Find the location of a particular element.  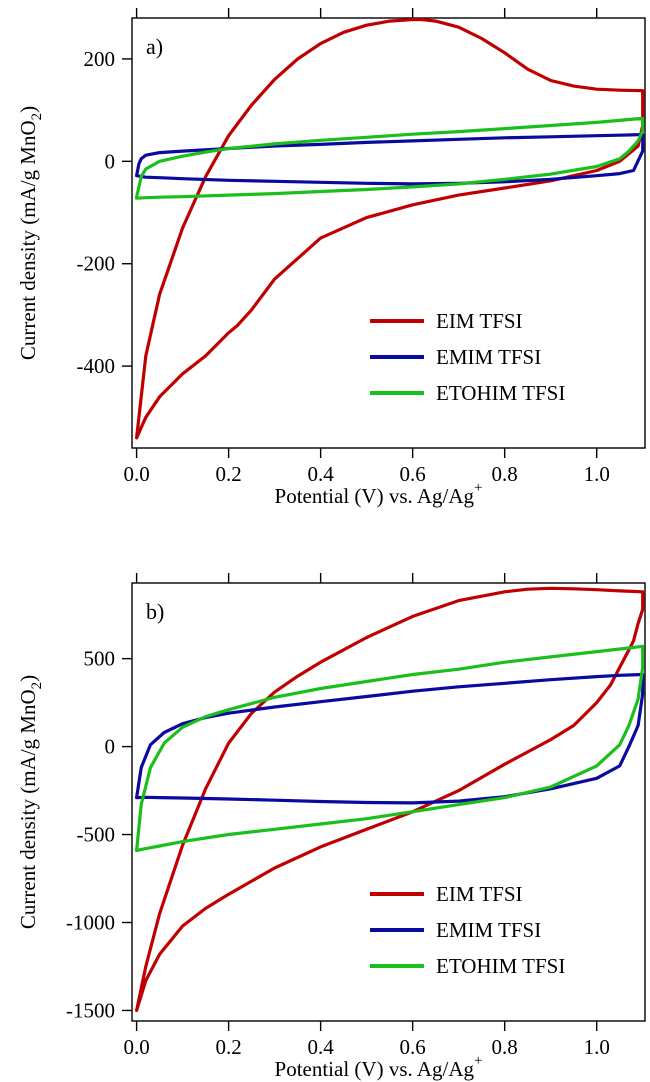

y-tick-label: -1000 is located at coordinates (90, 922).